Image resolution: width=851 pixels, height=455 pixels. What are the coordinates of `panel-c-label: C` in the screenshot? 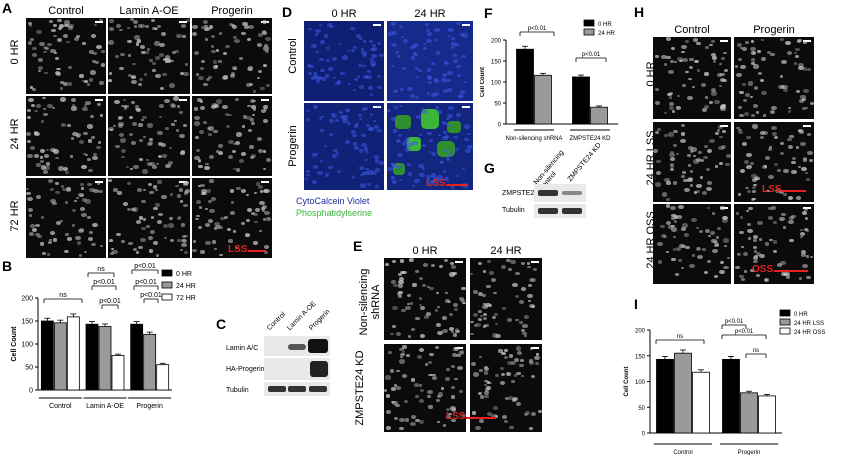 It's located at (221, 324).